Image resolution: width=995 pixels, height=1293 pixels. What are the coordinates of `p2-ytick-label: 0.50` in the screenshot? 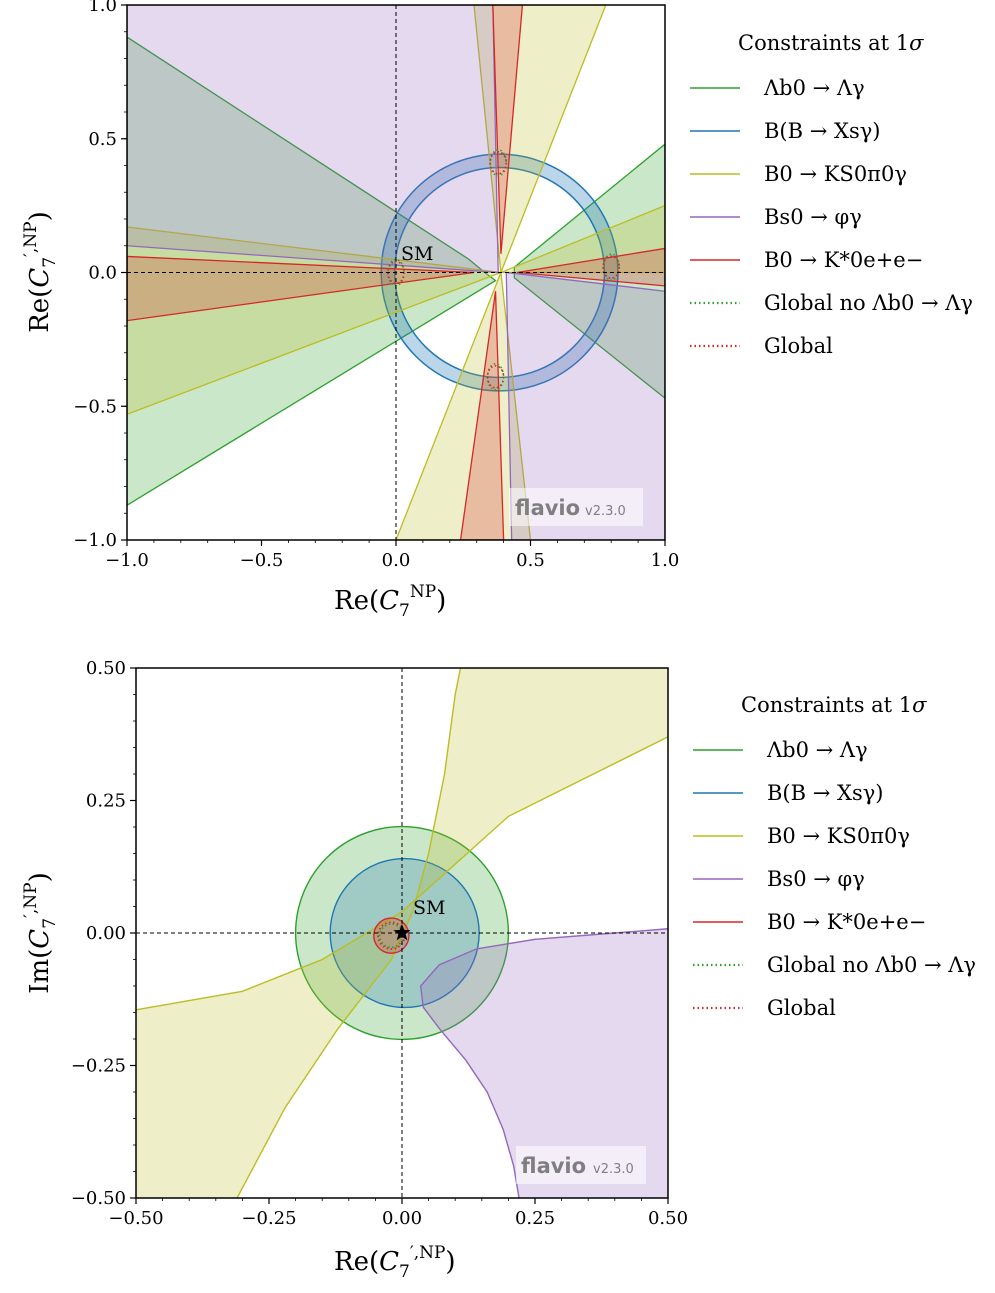 It's located at (106, 668).